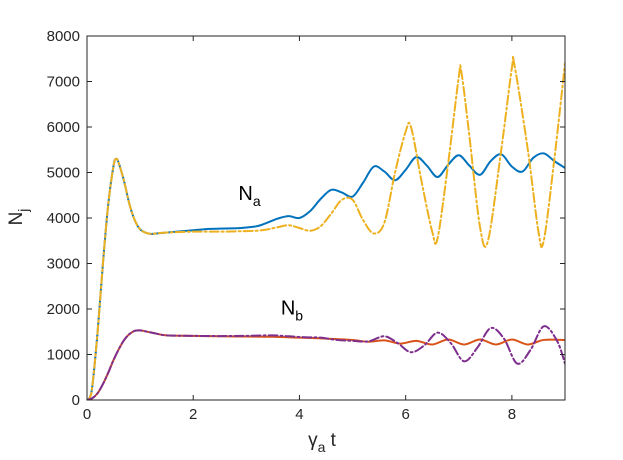  Describe the element at coordinates (299, 414) in the screenshot. I see `x-tick-label: 4` at that location.